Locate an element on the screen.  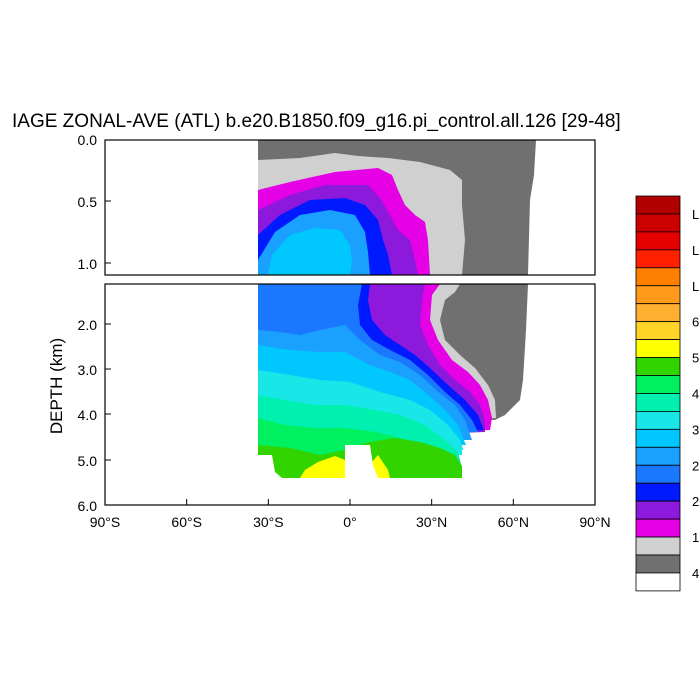
y-tick-label-upper-2: 1.0 is located at coordinates (88, 264).